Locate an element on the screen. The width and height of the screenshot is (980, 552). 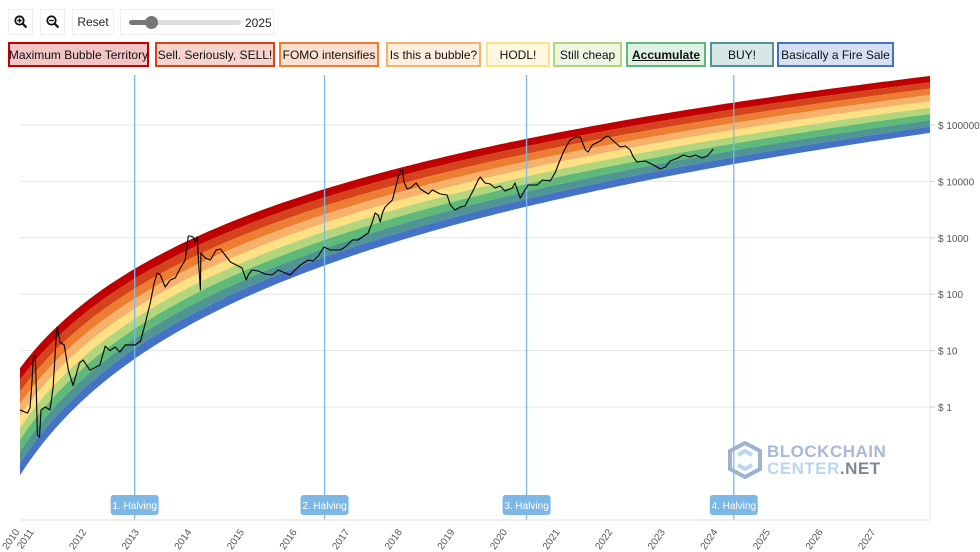
x-tick-label: 2012 is located at coordinates (78, 539).